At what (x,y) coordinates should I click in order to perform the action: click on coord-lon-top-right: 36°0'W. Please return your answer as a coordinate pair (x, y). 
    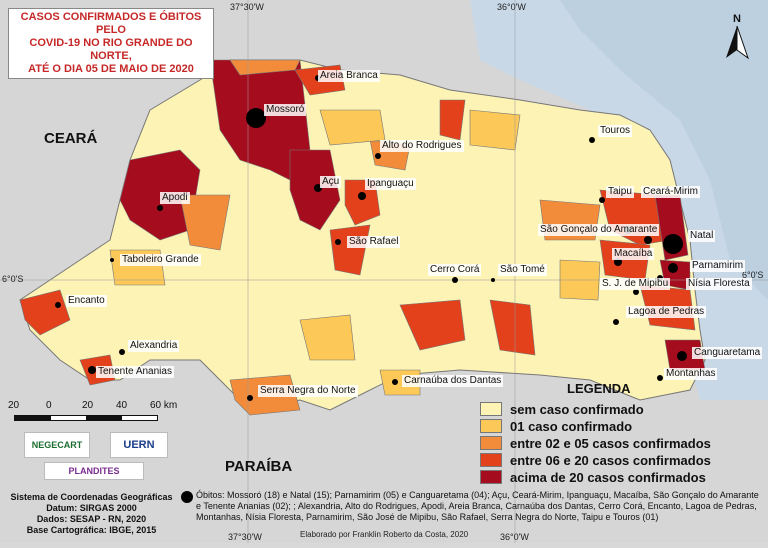
    Looking at the image, I should click on (511, 7).